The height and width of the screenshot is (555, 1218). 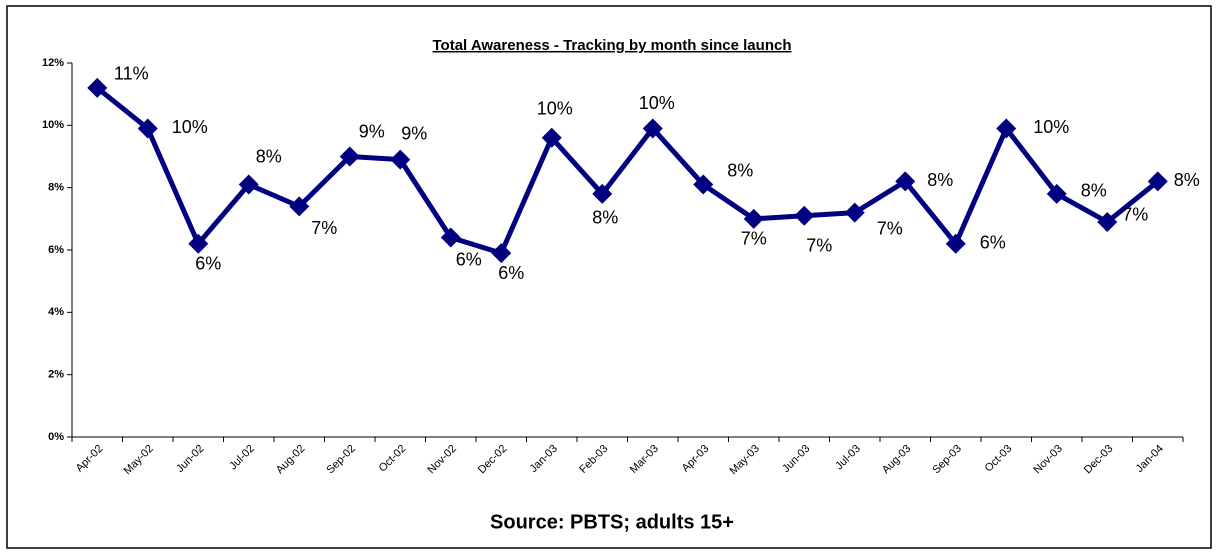 What do you see at coordinates (56, 437) in the screenshot?
I see `y-tick-label: 0%` at bounding box center [56, 437].